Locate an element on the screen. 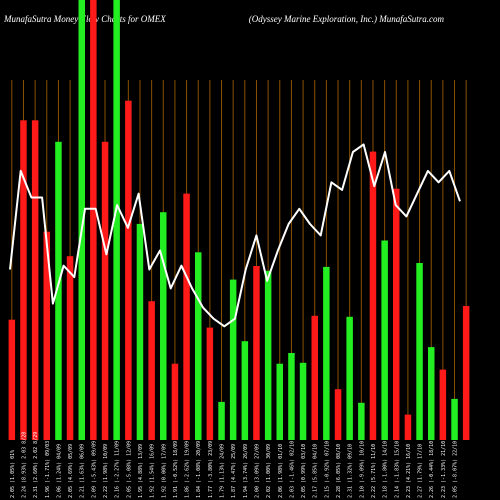 This screenshot has width=500, height=500. x-tick-label: 2.26 (-0.44%) 18/10 is located at coordinates (432, 469).